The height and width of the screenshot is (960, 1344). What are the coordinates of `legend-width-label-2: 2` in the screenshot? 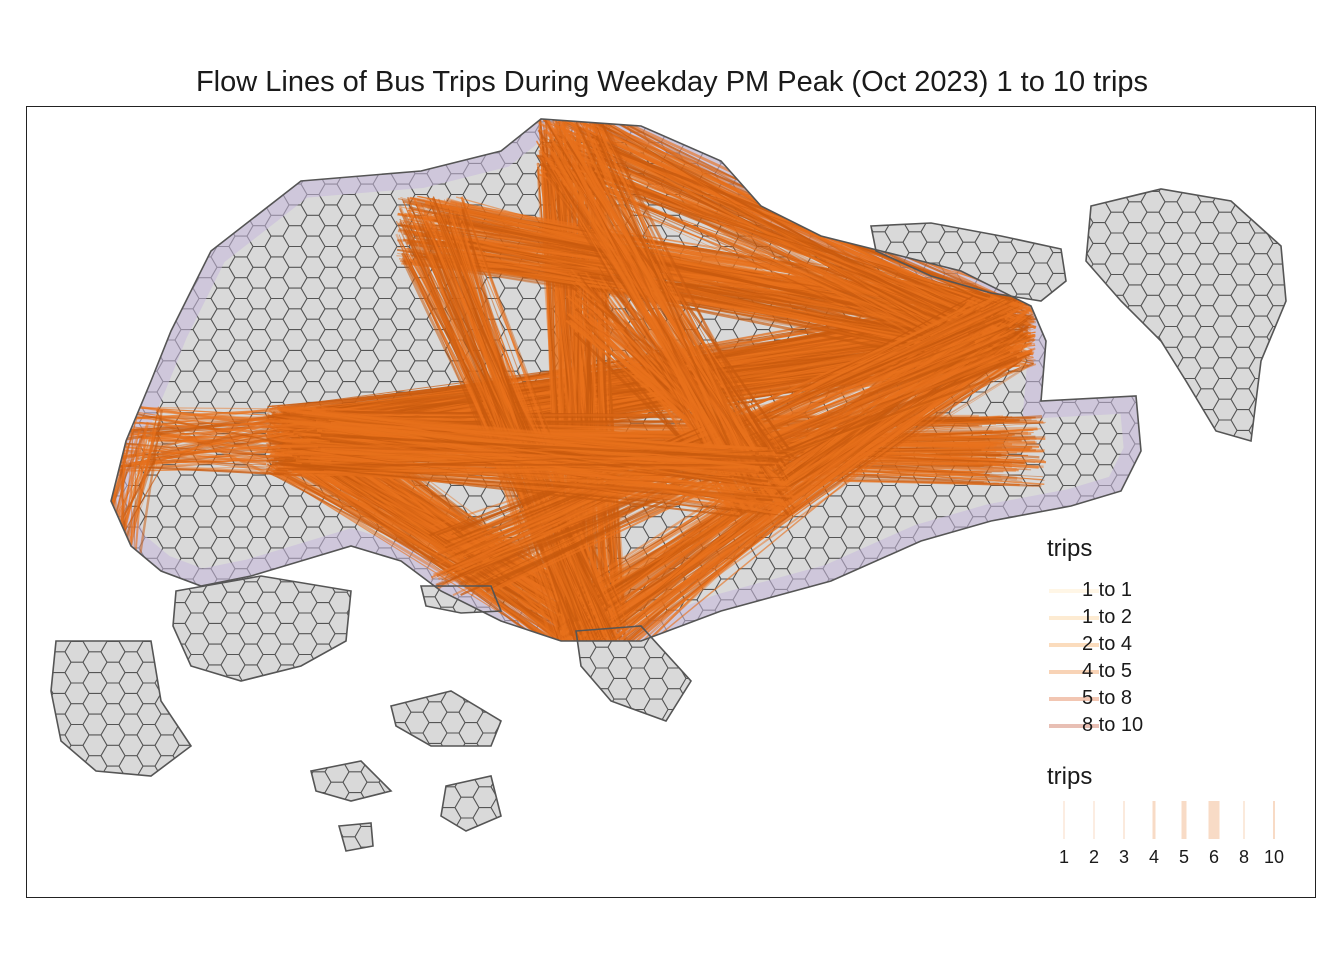 It's located at (1093, 857).